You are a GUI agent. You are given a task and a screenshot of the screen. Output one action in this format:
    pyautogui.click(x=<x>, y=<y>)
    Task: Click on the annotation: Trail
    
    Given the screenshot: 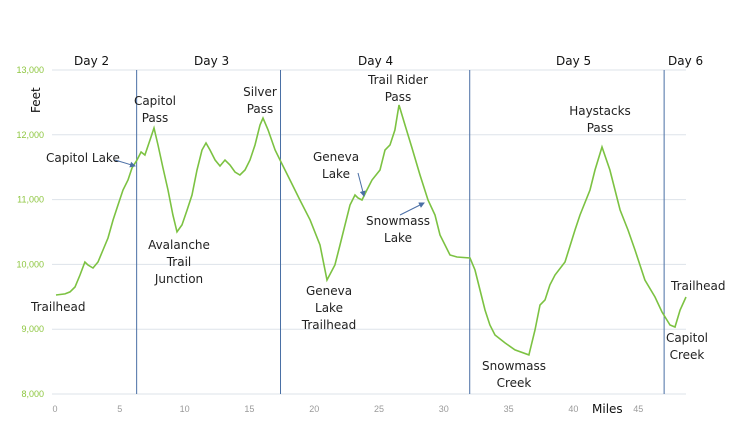 What is the action you would take?
    pyautogui.click(x=179, y=262)
    